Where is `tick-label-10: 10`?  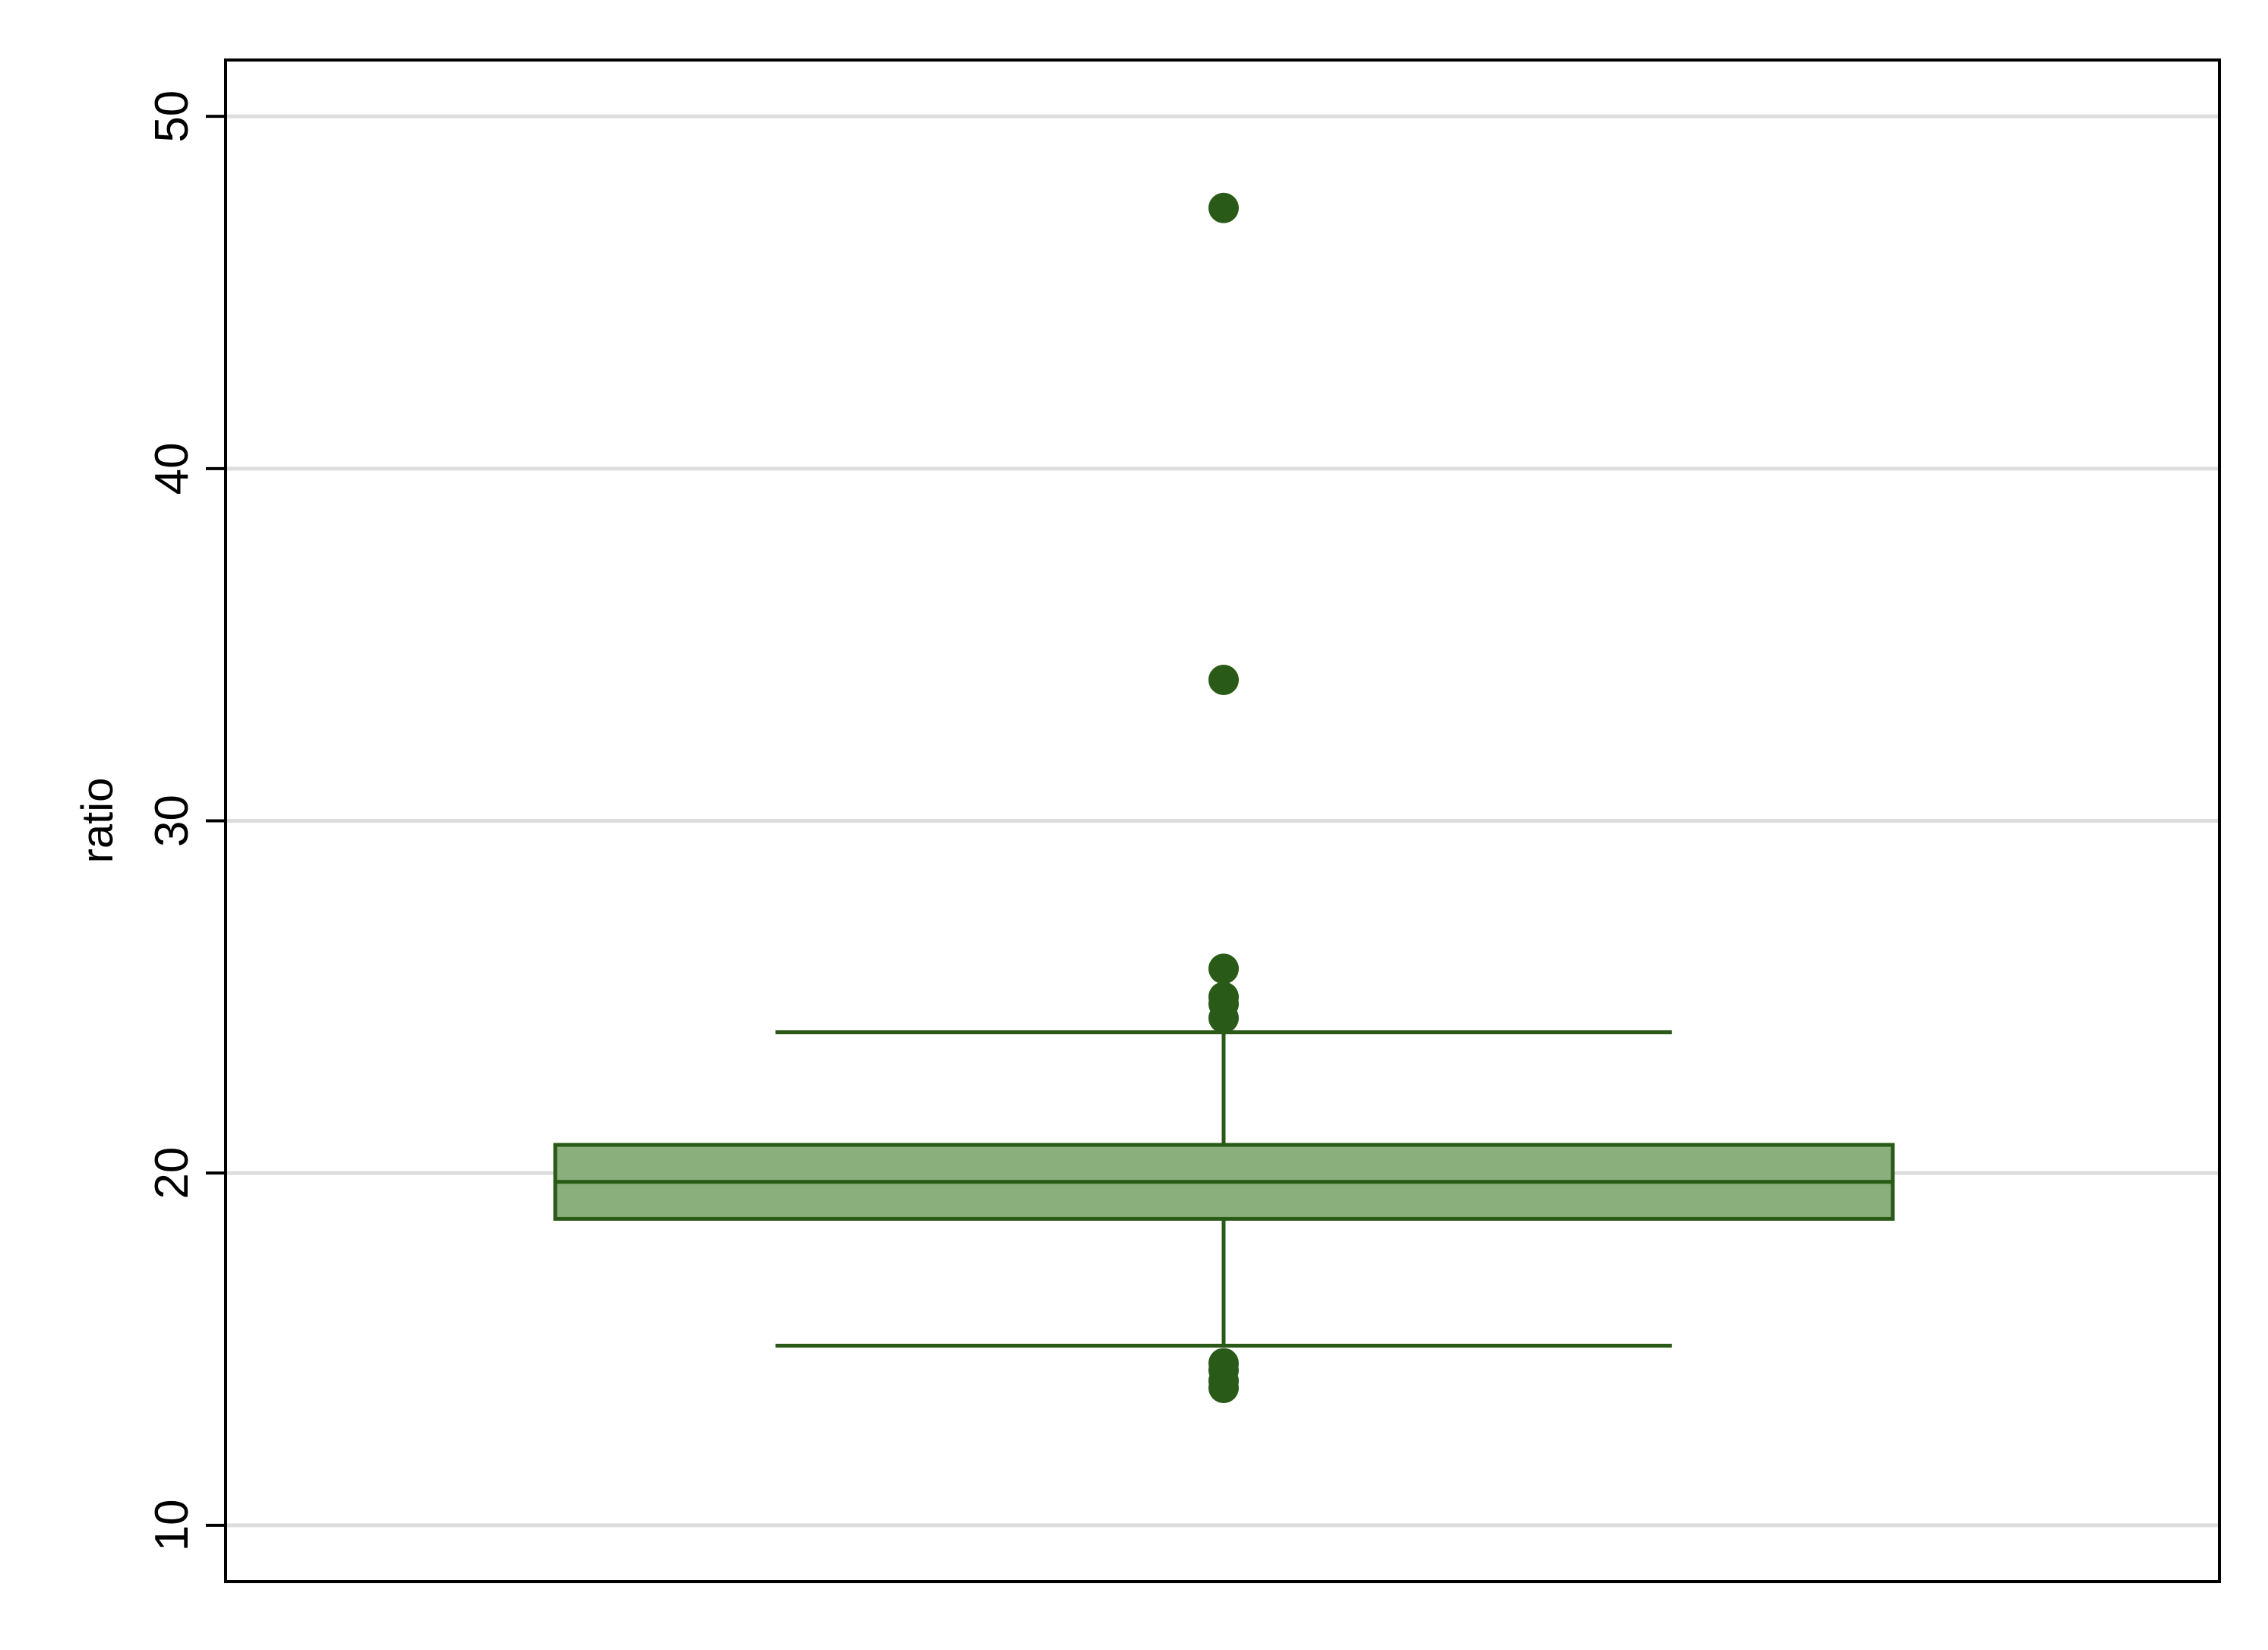 tick-label-10: 10 is located at coordinates (172, 1525).